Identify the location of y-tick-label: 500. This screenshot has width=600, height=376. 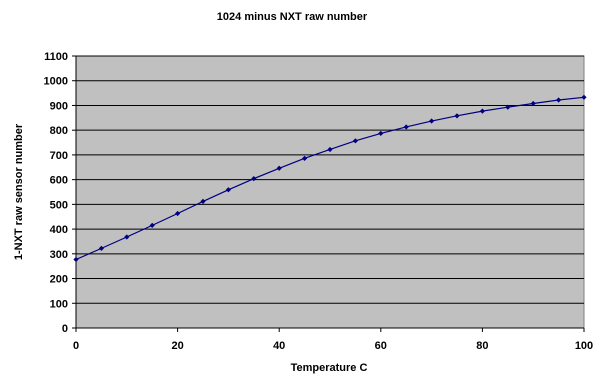
(59, 205).